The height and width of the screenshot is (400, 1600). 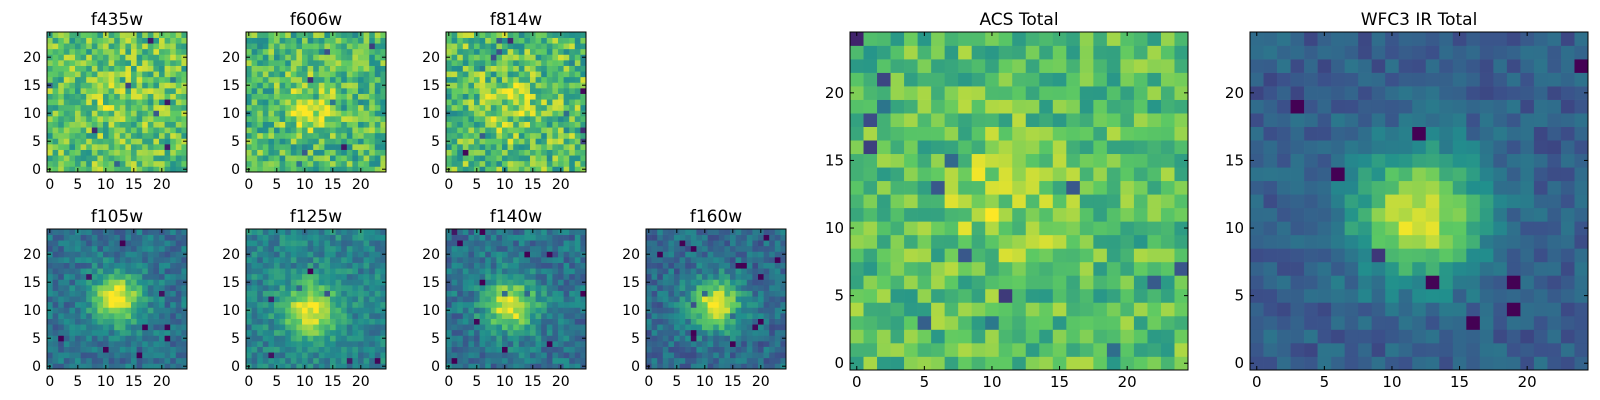 What do you see at coordinates (533, 382) in the screenshot?
I see `x-tick-label: 15` at bounding box center [533, 382].